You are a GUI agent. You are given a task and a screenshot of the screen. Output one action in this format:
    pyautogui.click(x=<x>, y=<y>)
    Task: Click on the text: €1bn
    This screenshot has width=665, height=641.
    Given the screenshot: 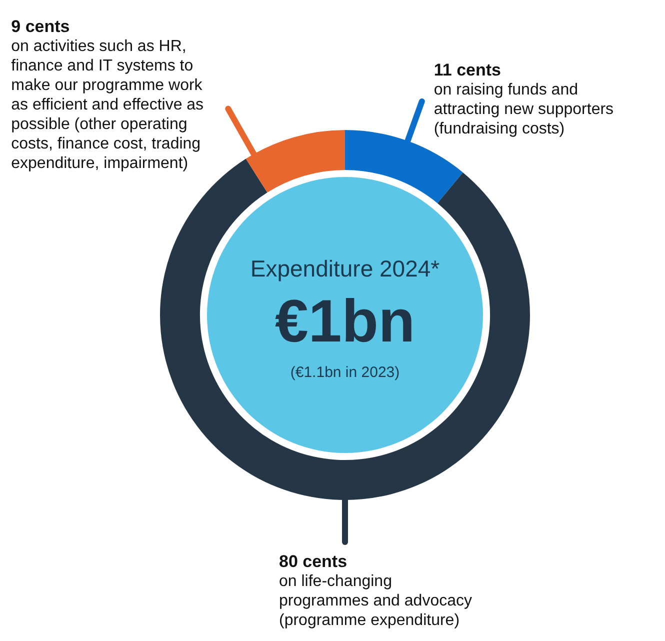 What is the action you would take?
    pyautogui.click(x=345, y=321)
    